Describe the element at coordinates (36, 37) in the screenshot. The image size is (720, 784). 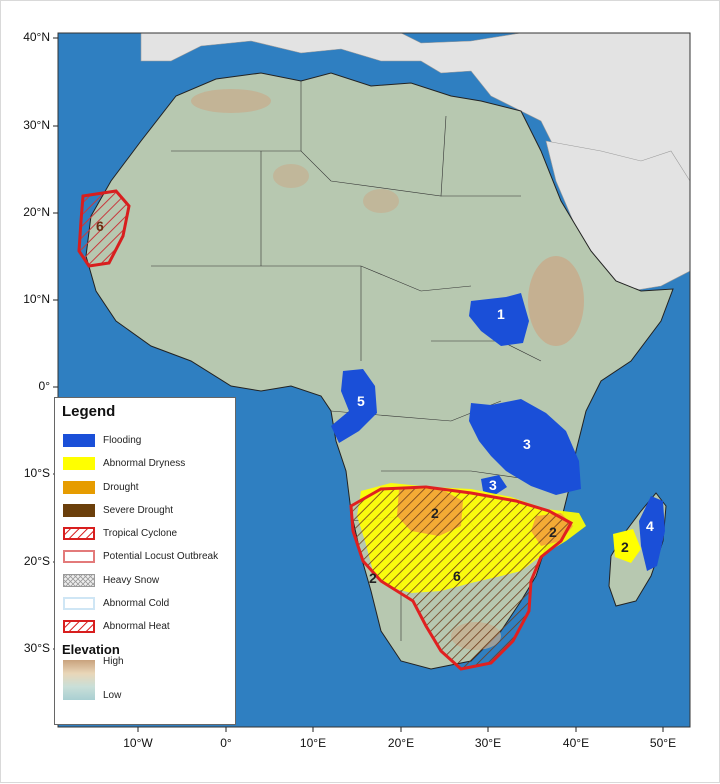
I see `lat-tick-label: 40°N` at that location.